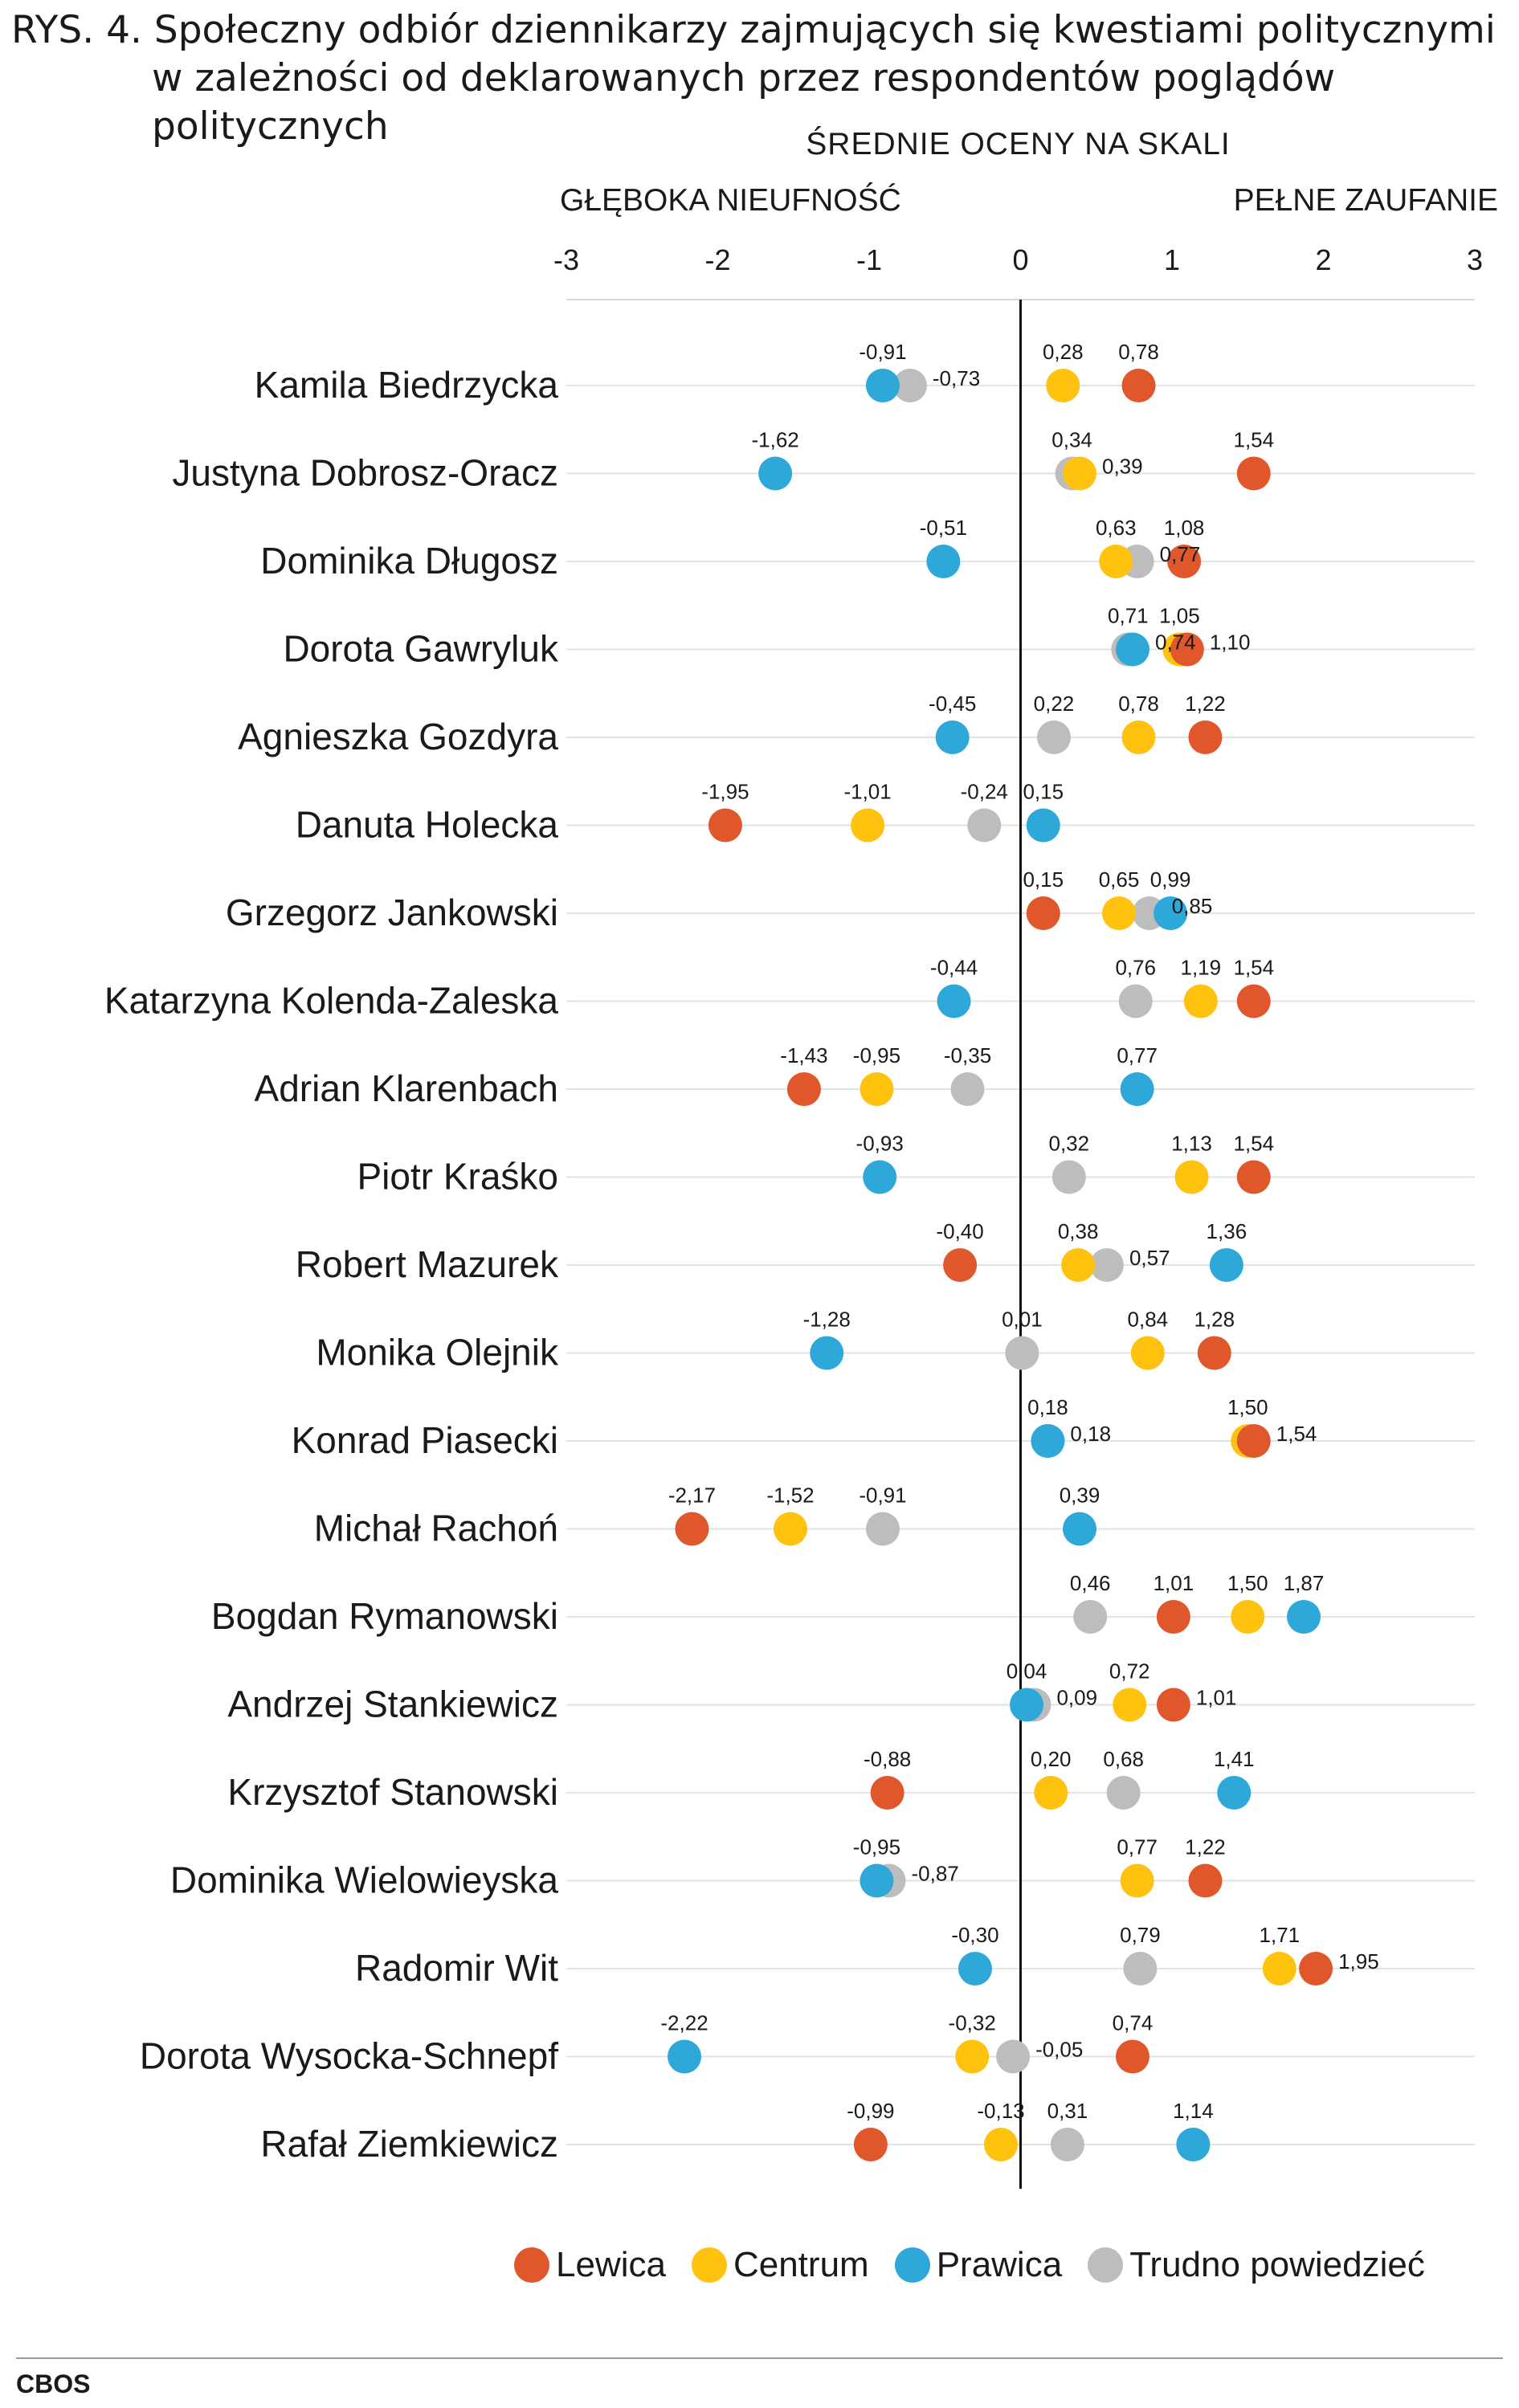 This screenshot has height=2408, width=1519. I want to click on legend-item-trudno: Trudno powiedzieć, so click(1256, 2265).